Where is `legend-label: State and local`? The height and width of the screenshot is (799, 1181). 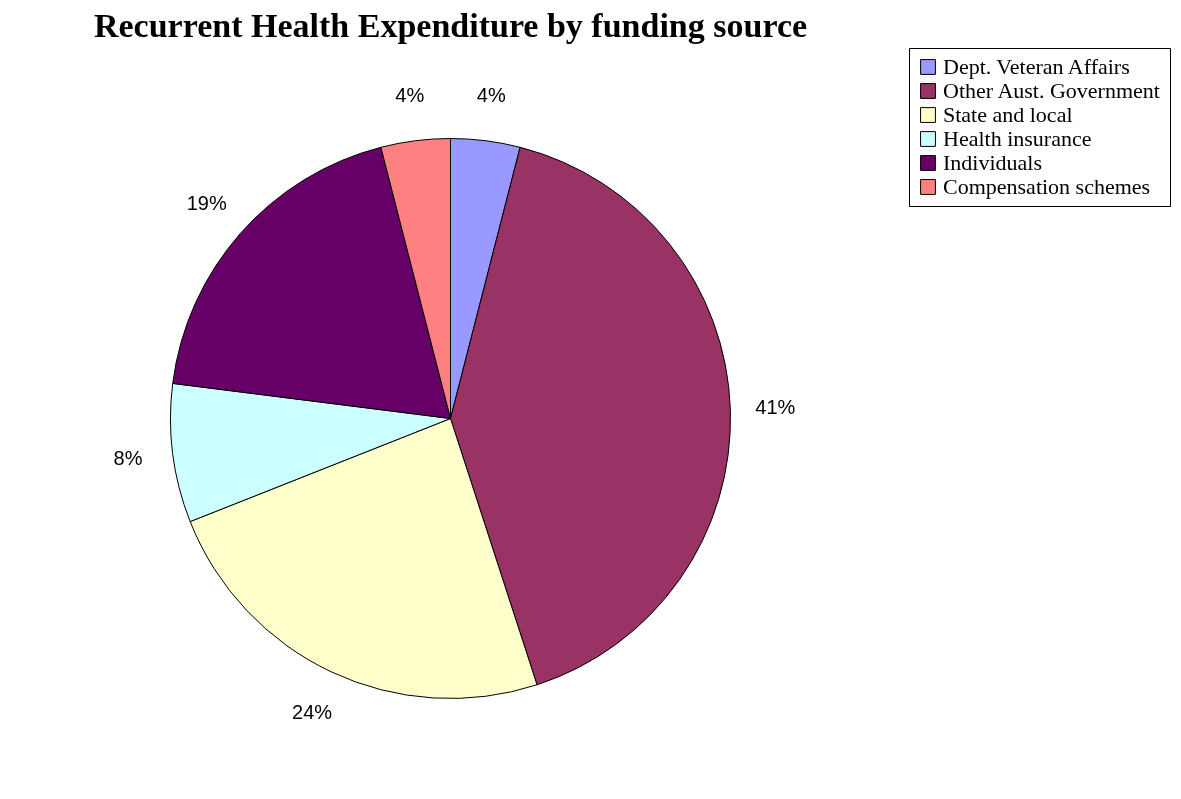
legend-label: State and local is located at coordinates (1008, 114).